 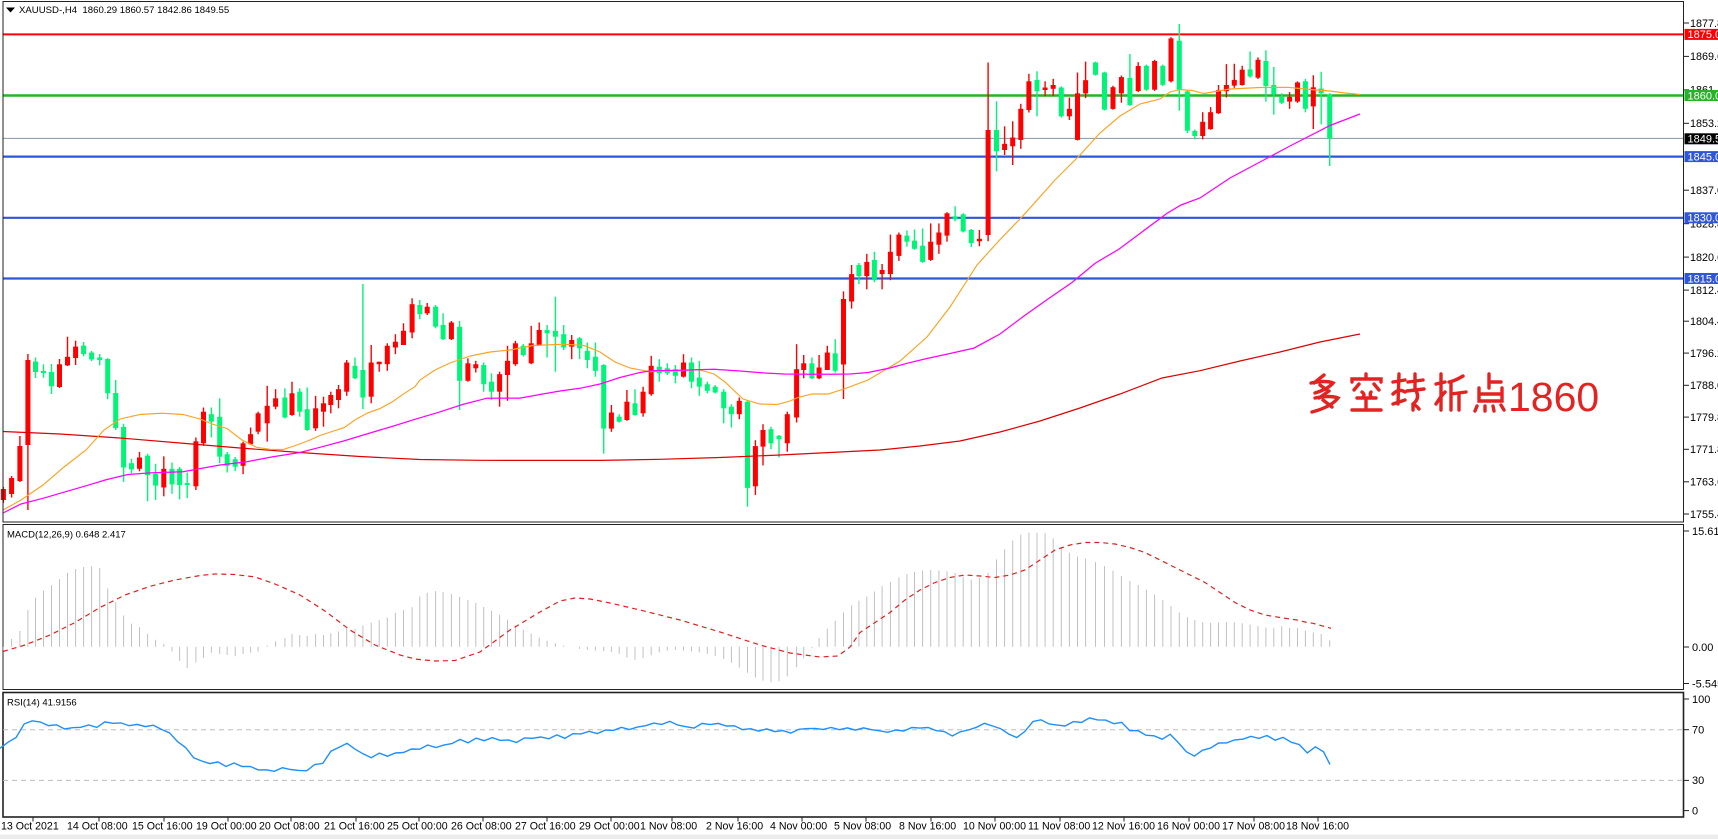 I want to click on svg-text: 5 Nov 08:00, so click(x=862, y=827).